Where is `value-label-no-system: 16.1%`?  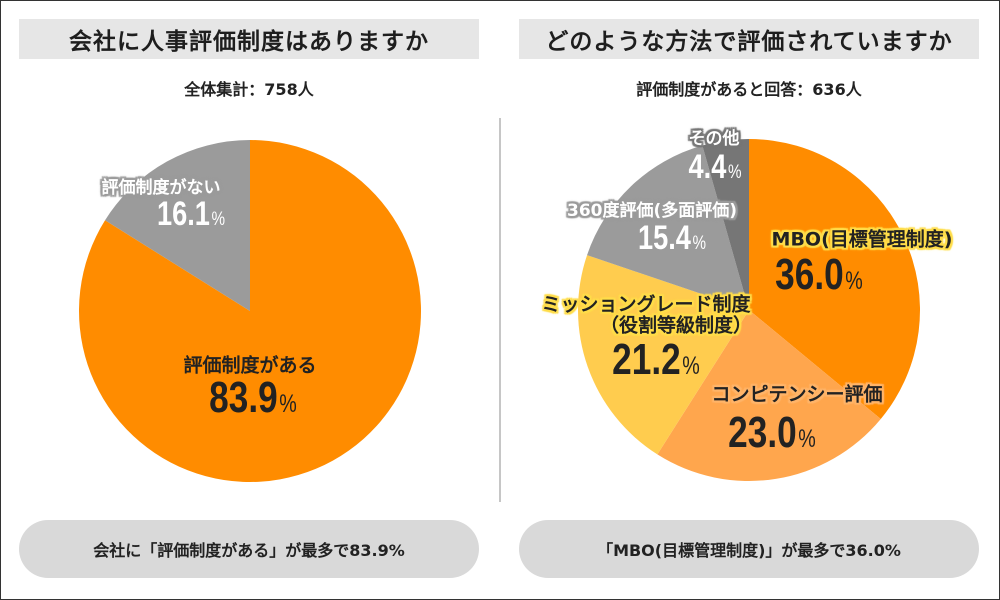 value-label-no-system: 16.1% is located at coordinates (191, 214).